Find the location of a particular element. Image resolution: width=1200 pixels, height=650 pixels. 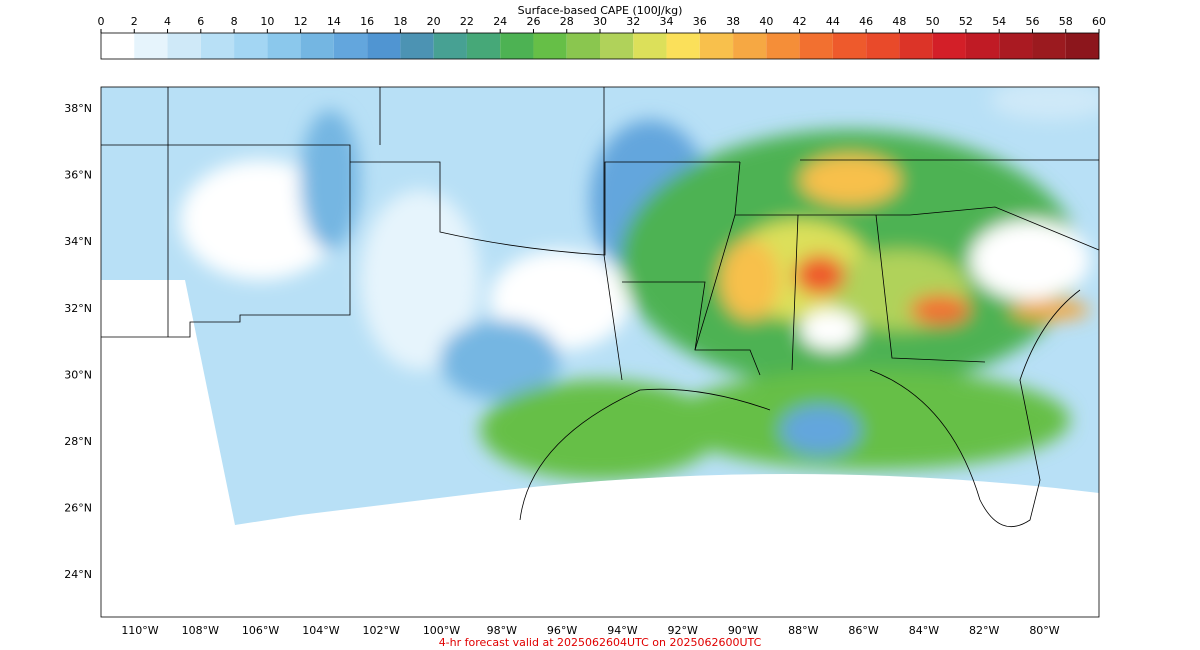

colorbar-tick-label: 42 is located at coordinates (800, 21).